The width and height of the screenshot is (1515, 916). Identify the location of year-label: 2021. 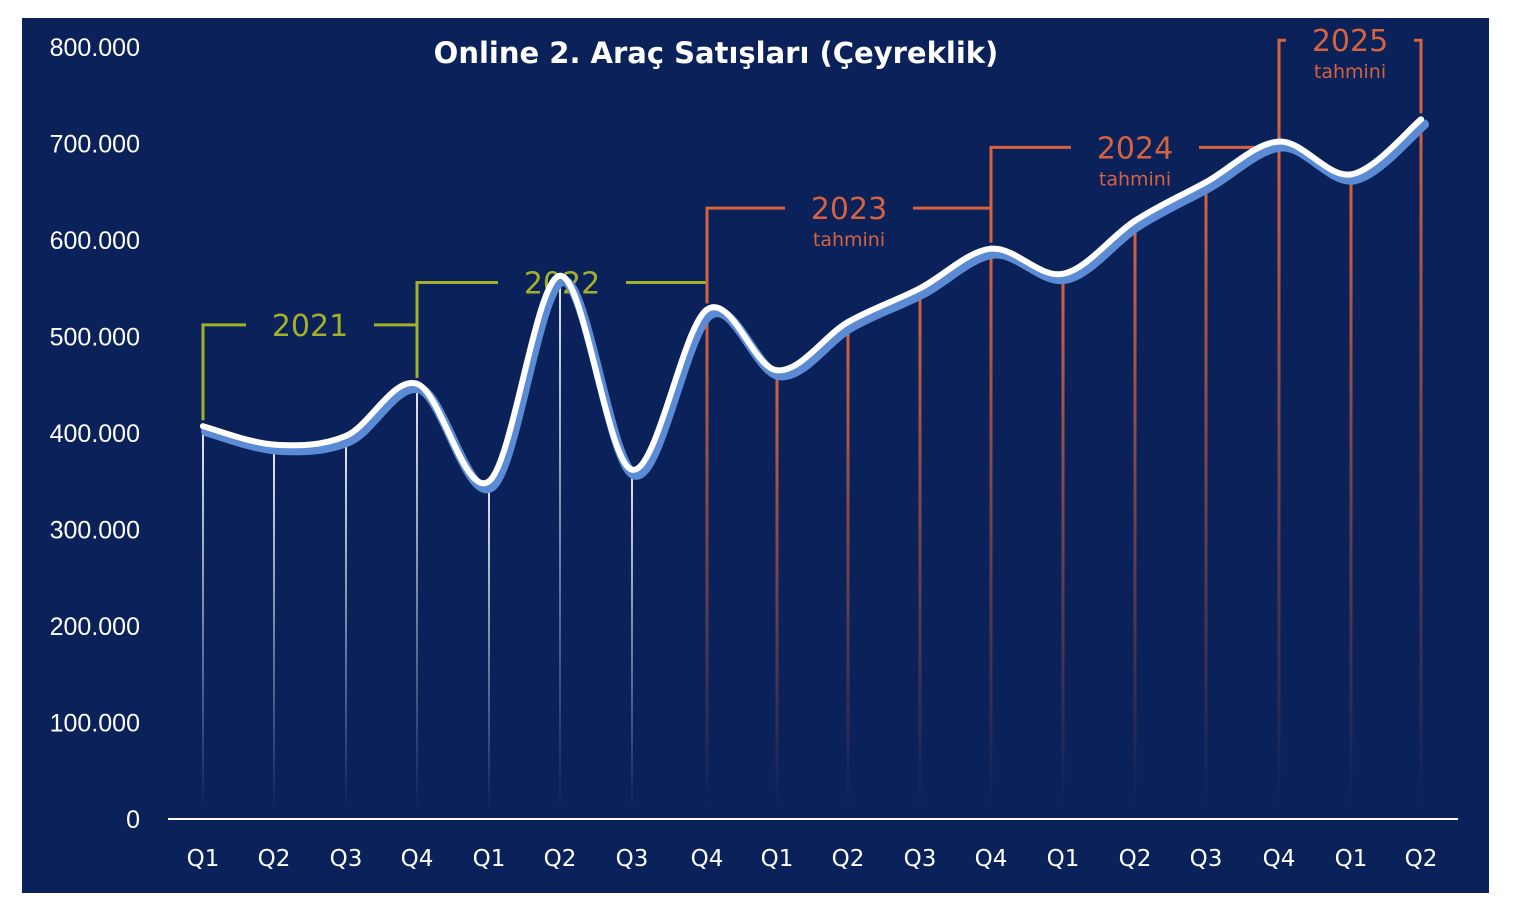
(310, 326).